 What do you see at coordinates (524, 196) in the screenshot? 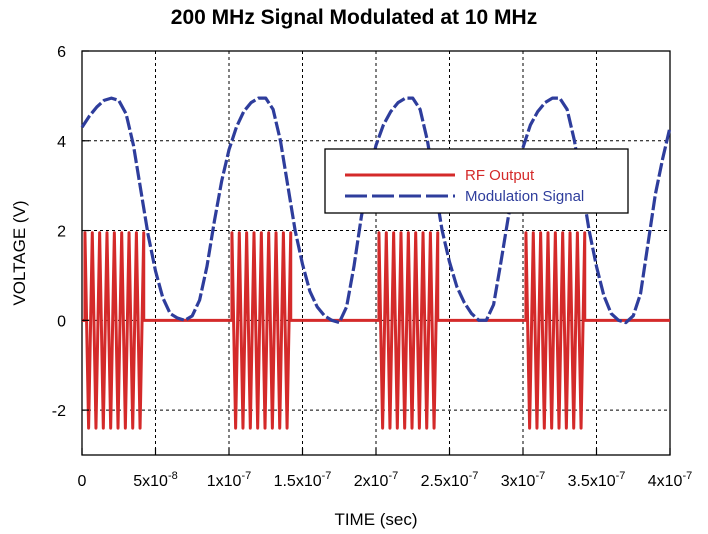
I see `legend-label-modulation-signal: Modulation Signal` at bounding box center [524, 196].